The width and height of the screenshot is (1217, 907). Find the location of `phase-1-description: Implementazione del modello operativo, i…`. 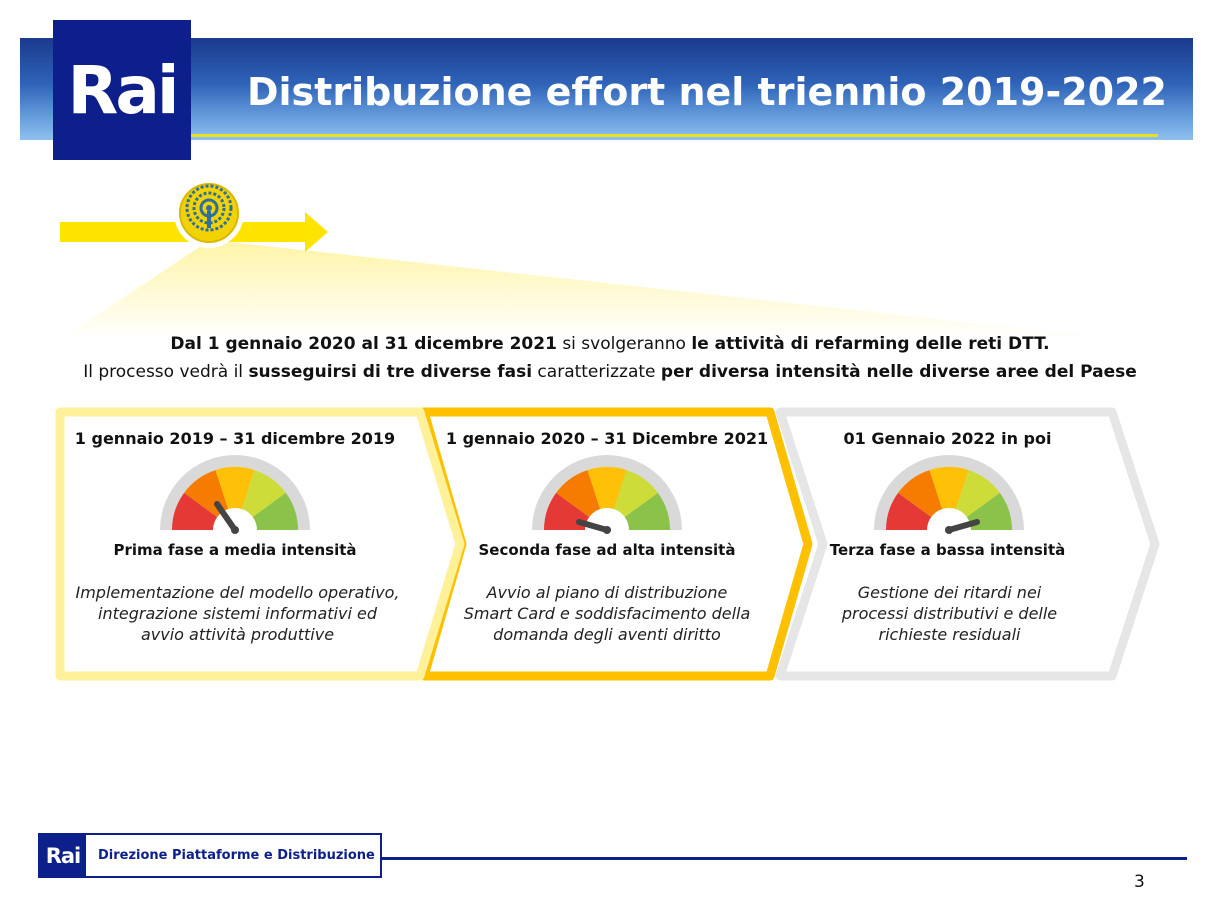

phase-1-description: Implementazione del modello operativo, i… is located at coordinates (237, 613).